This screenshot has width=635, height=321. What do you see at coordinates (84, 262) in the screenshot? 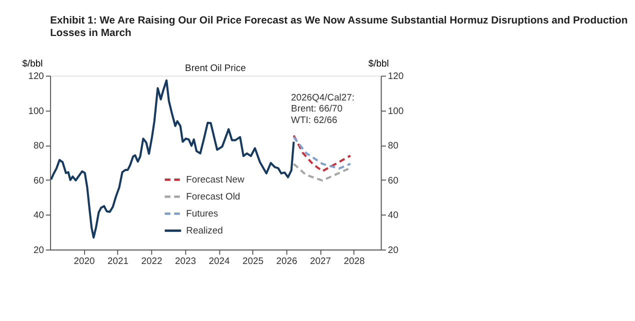
I see `x-tick-label: 2020` at bounding box center [84, 262].